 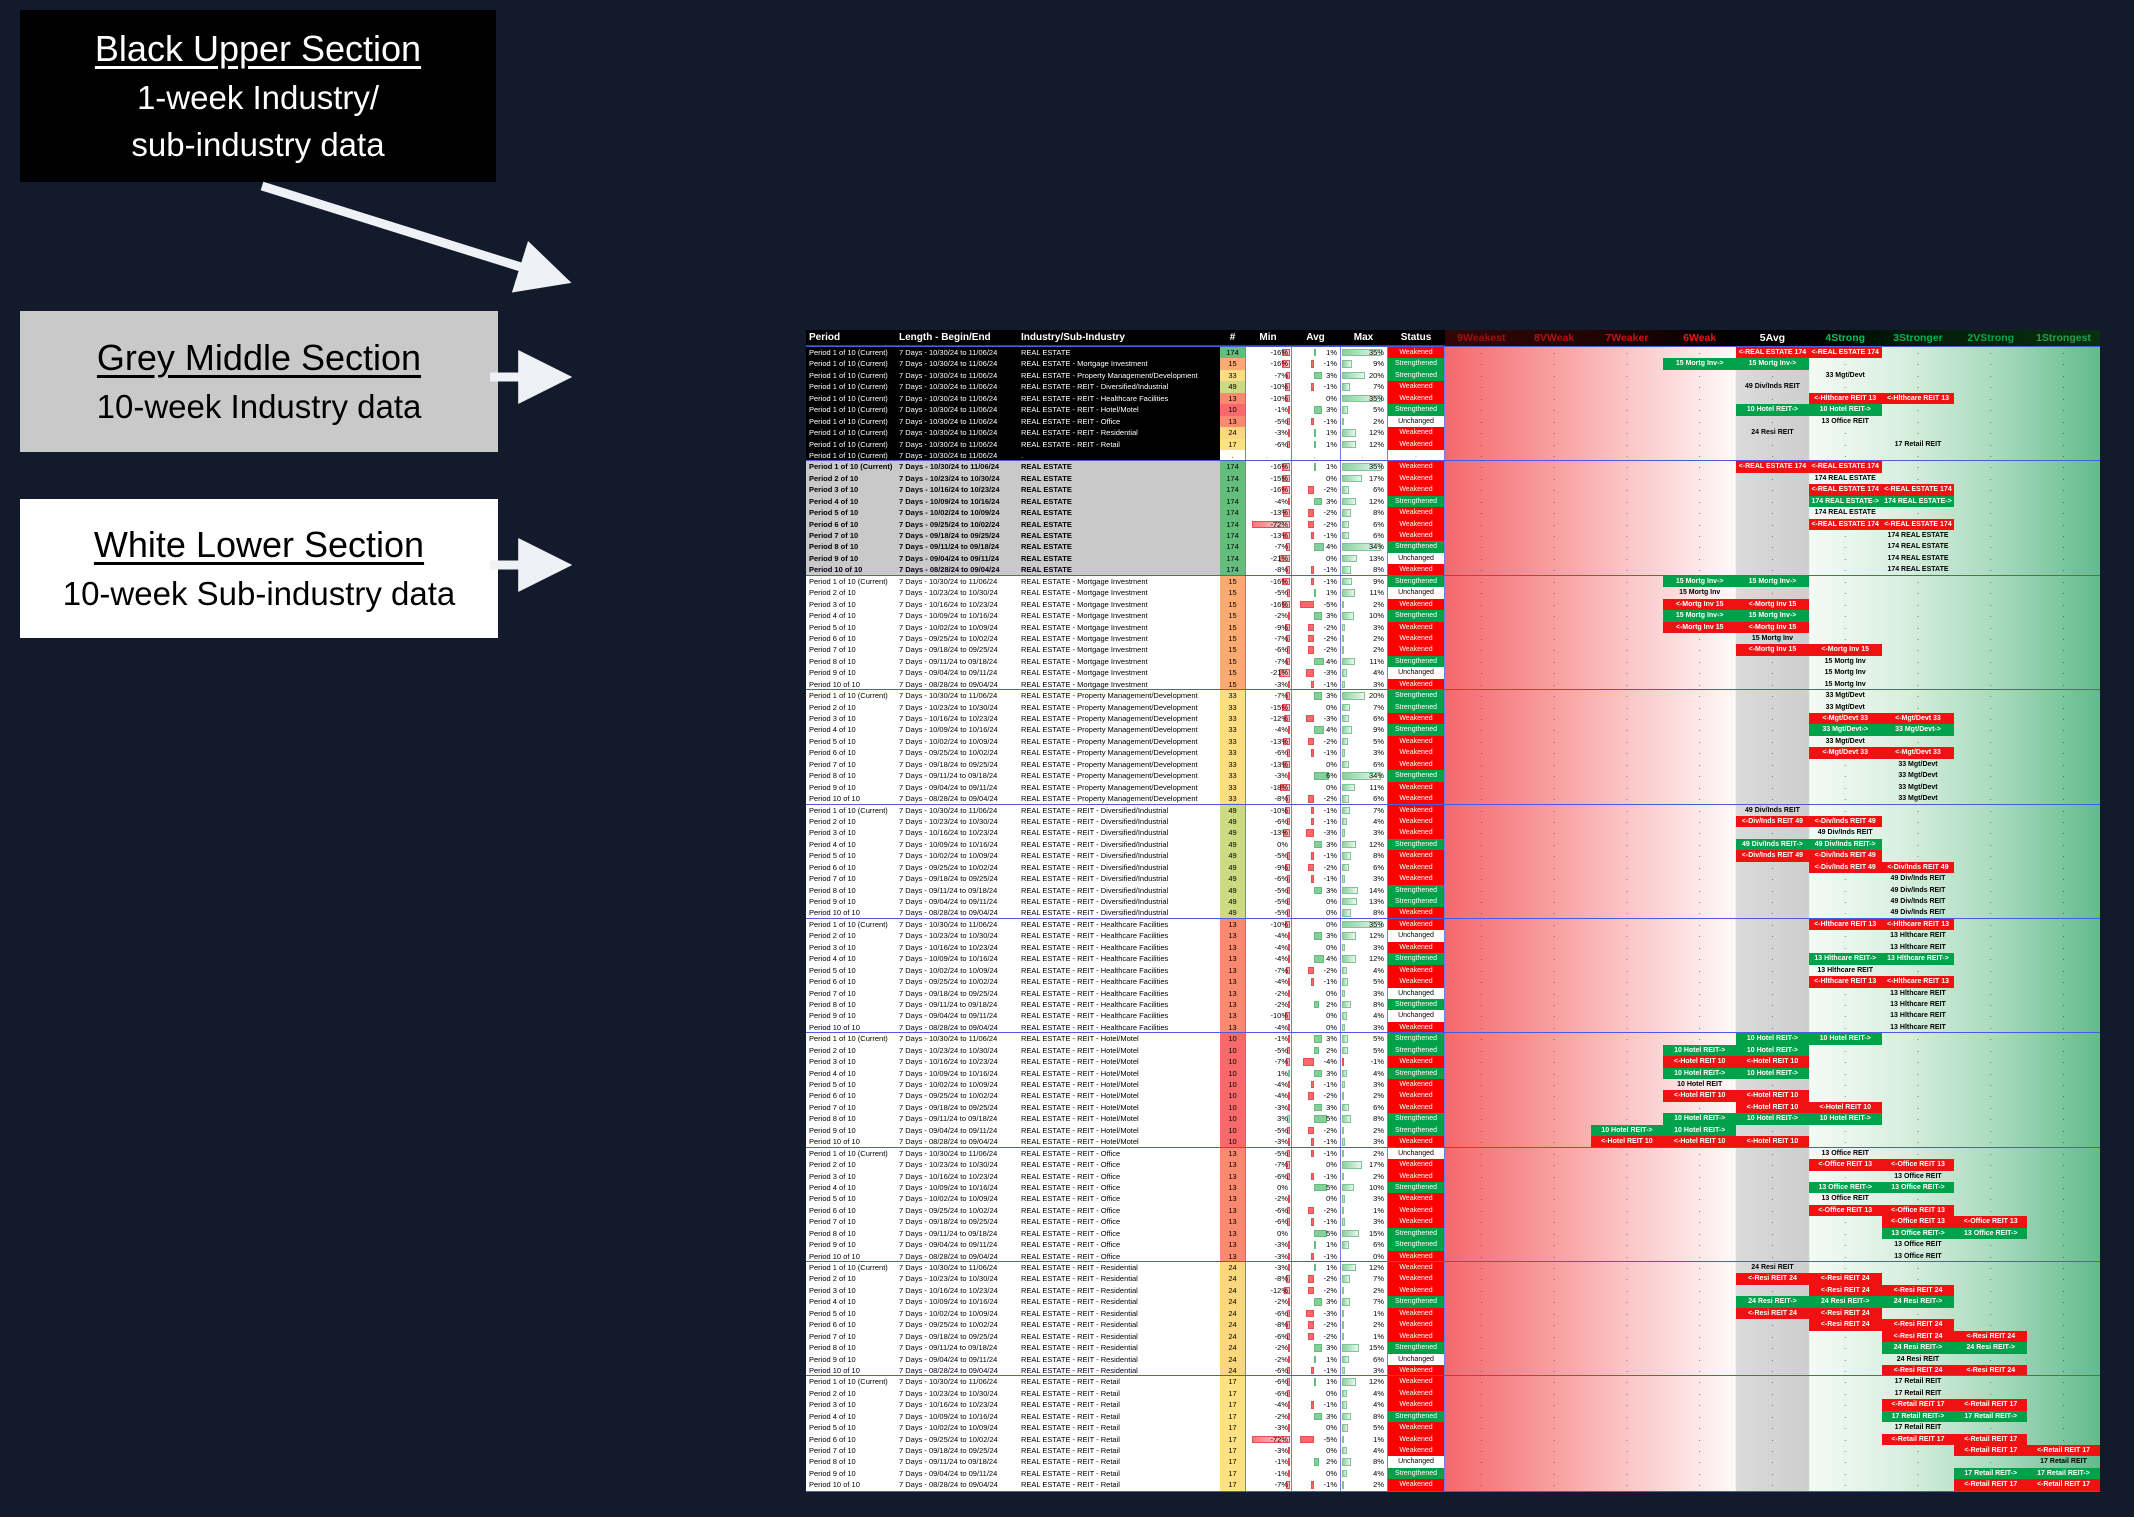 I want to click on cell-period: Period 3 of 10, so click(x=851, y=1290).